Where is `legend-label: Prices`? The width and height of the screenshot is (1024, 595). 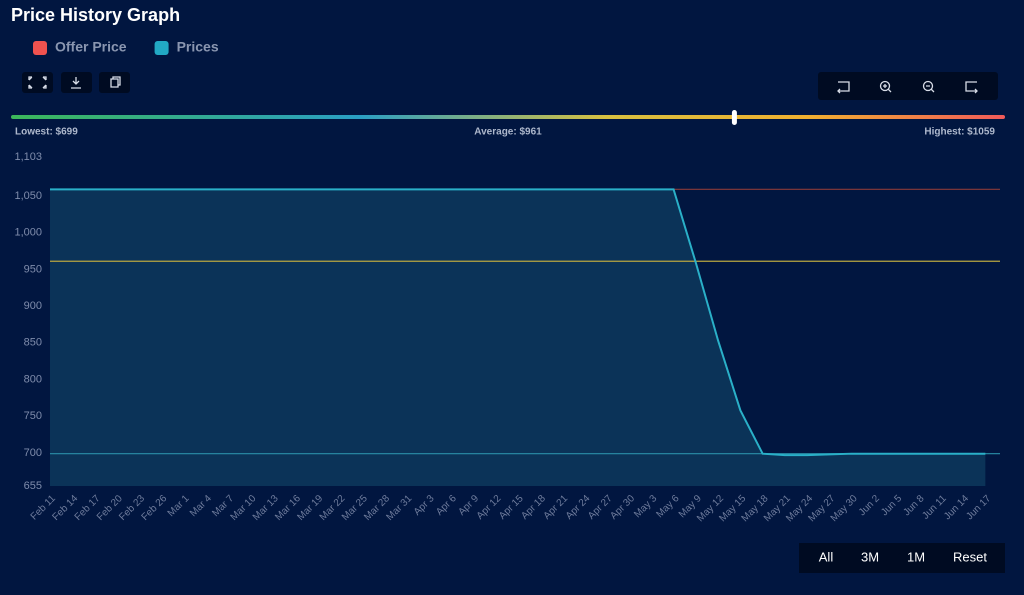
legend-label: Prices is located at coordinates (198, 47).